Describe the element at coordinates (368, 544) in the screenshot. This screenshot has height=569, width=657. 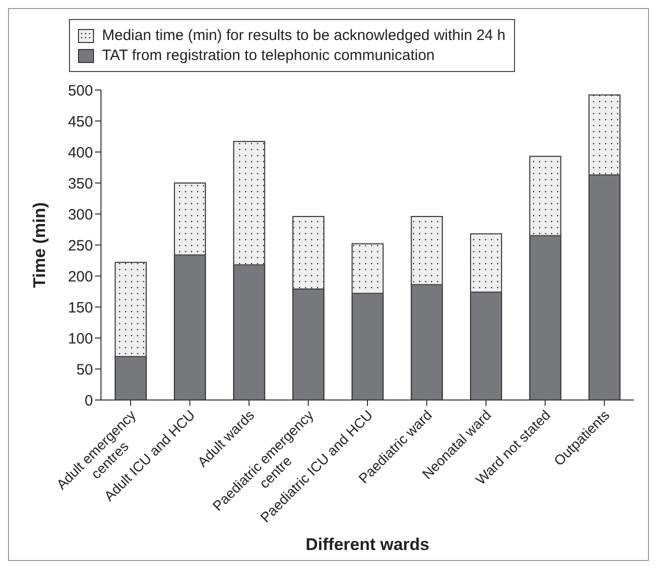
I see `x-axis-title: Different wards` at that location.